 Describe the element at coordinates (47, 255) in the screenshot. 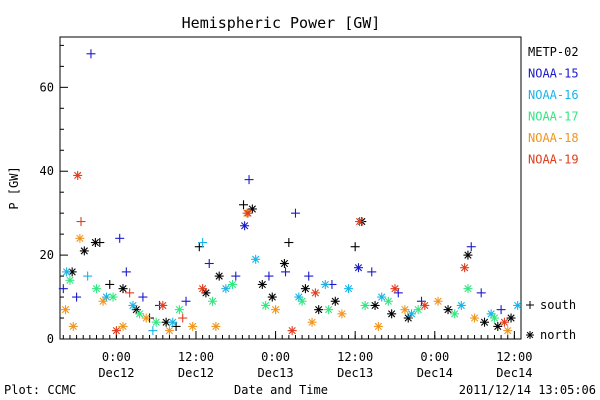

I see `y-tick-label: 20` at that location.